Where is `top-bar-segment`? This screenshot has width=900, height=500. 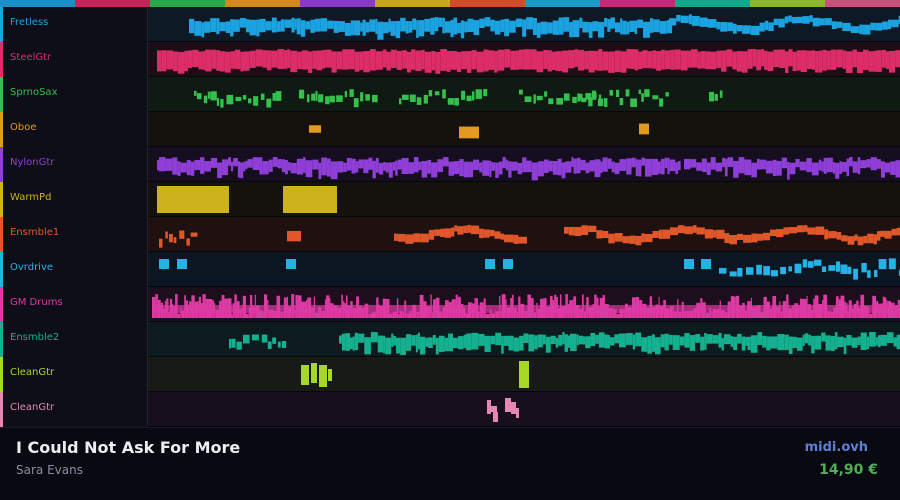
top-bar-segment is located at coordinates (712, 3).